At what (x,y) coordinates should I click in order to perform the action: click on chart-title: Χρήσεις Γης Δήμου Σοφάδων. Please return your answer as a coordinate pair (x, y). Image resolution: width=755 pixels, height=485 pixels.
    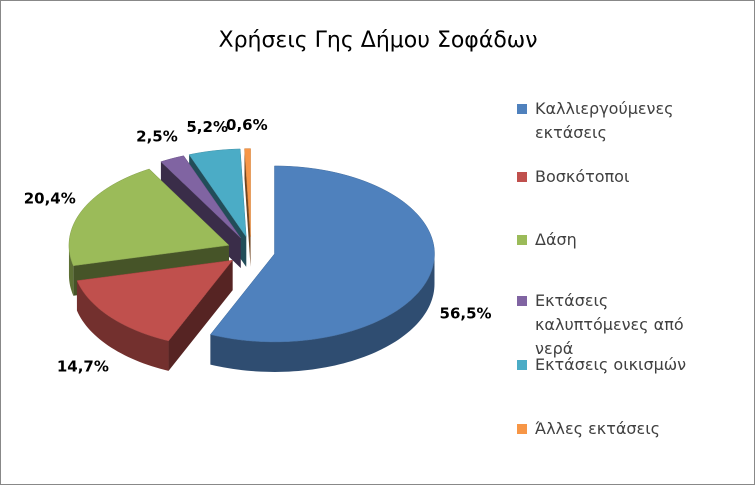
    Looking at the image, I should click on (378, 40).